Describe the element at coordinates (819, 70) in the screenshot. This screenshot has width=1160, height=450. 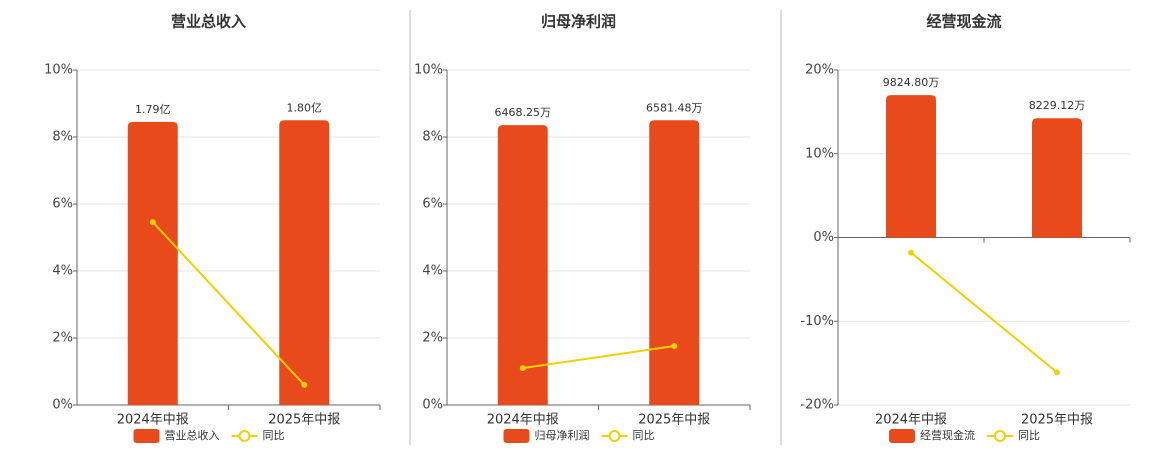
I see `y-tick-label: 20%` at that location.